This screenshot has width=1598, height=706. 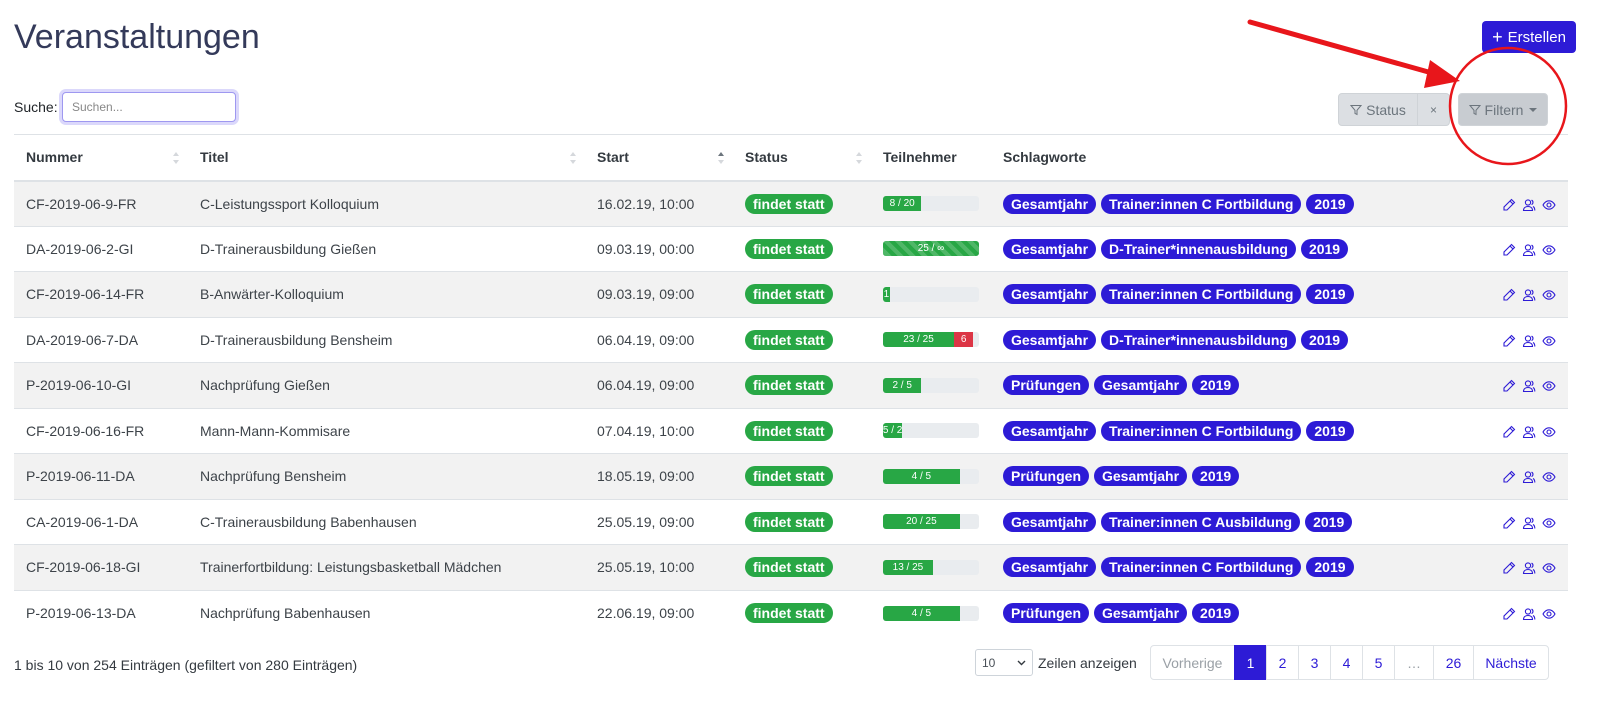 I want to click on participants-label: 4 / 5, so click(x=921, y=476).